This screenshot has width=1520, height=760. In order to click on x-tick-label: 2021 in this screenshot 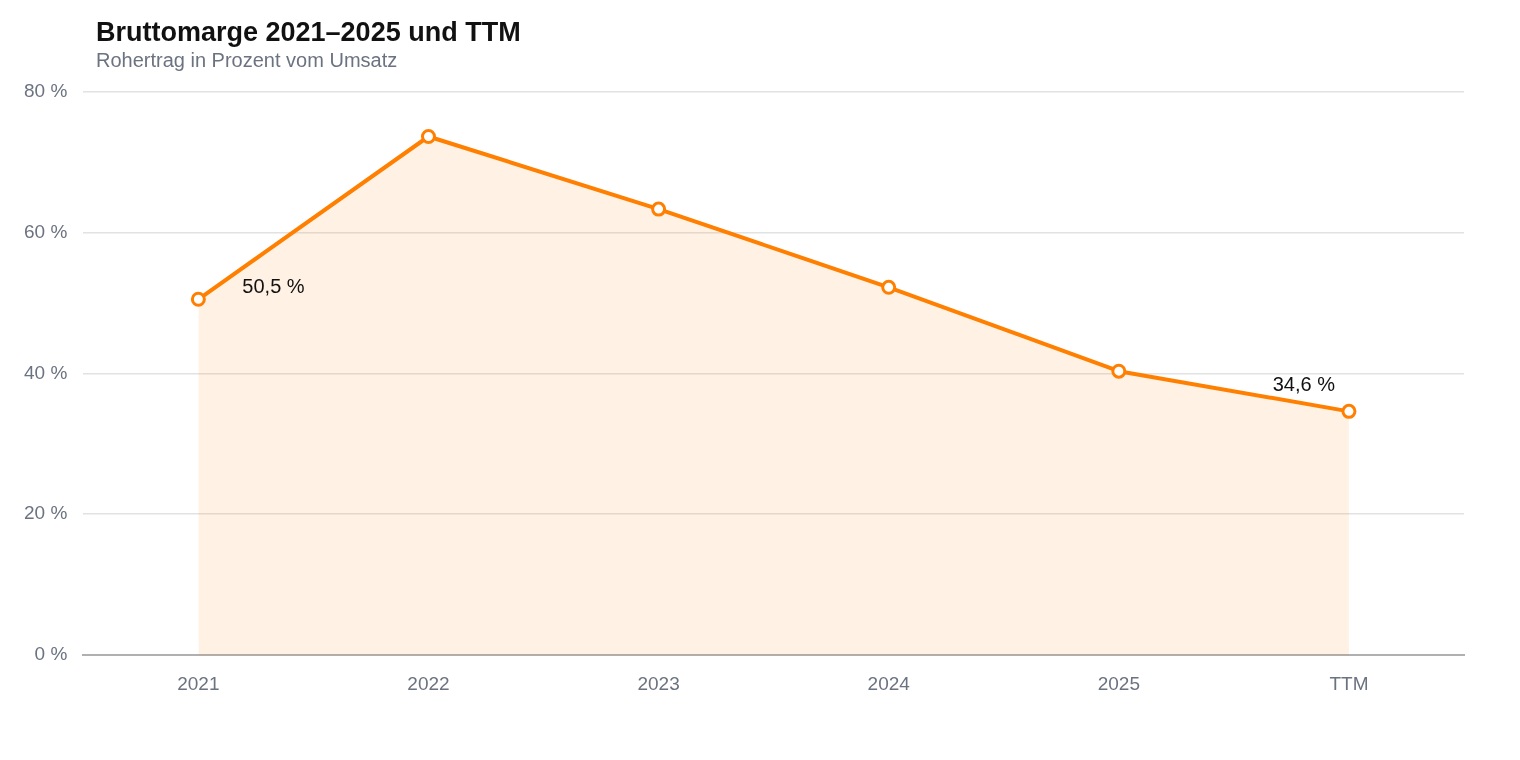, I will do `click(198, 683)`.